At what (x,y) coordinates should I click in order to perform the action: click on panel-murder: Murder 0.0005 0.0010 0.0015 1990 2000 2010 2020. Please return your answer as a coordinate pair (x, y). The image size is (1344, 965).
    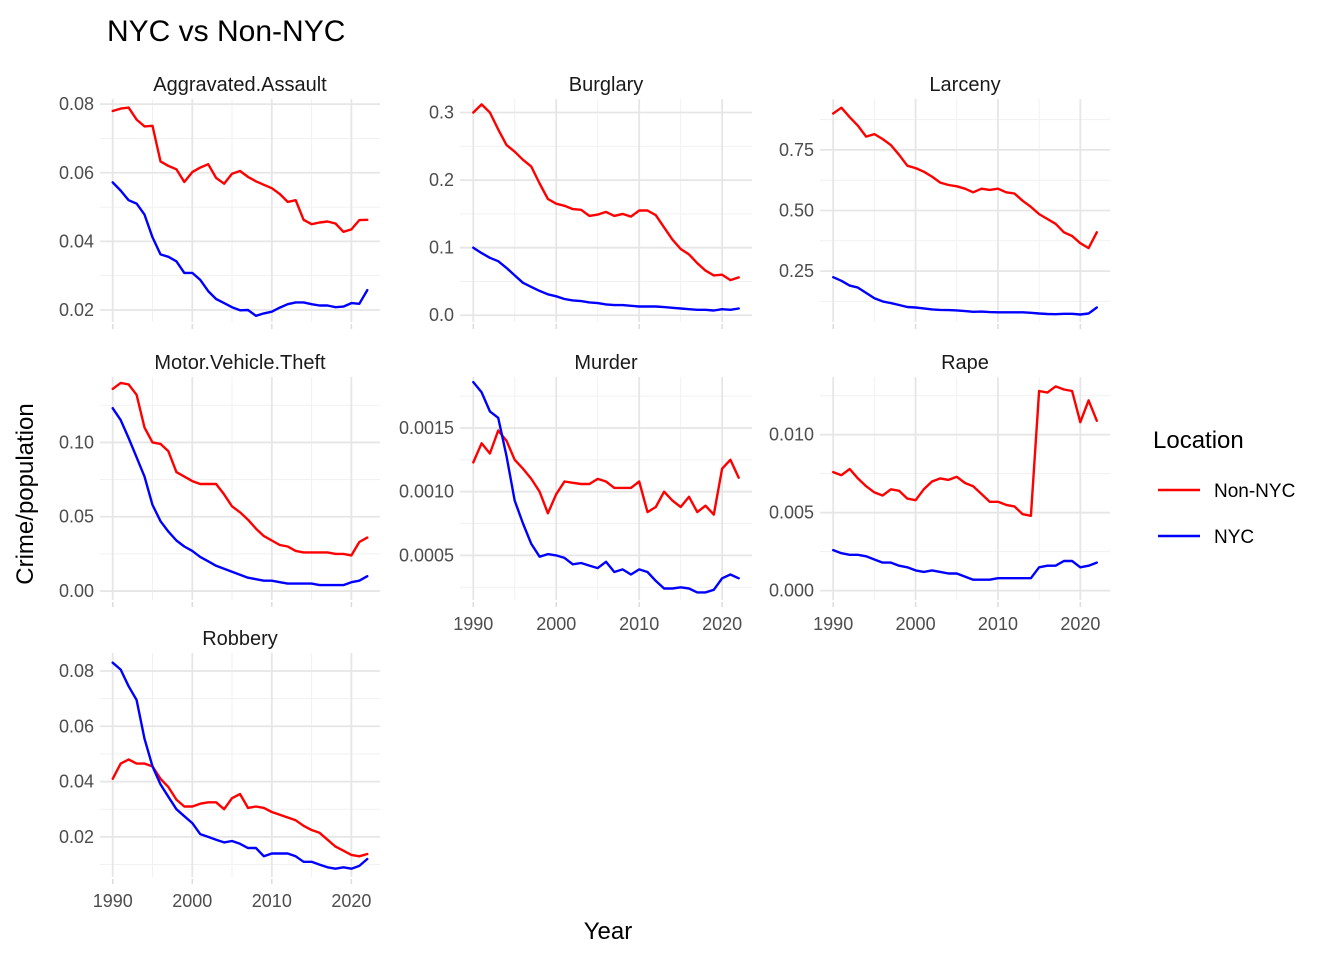
    Looking at the image, I should click on (575, 493).